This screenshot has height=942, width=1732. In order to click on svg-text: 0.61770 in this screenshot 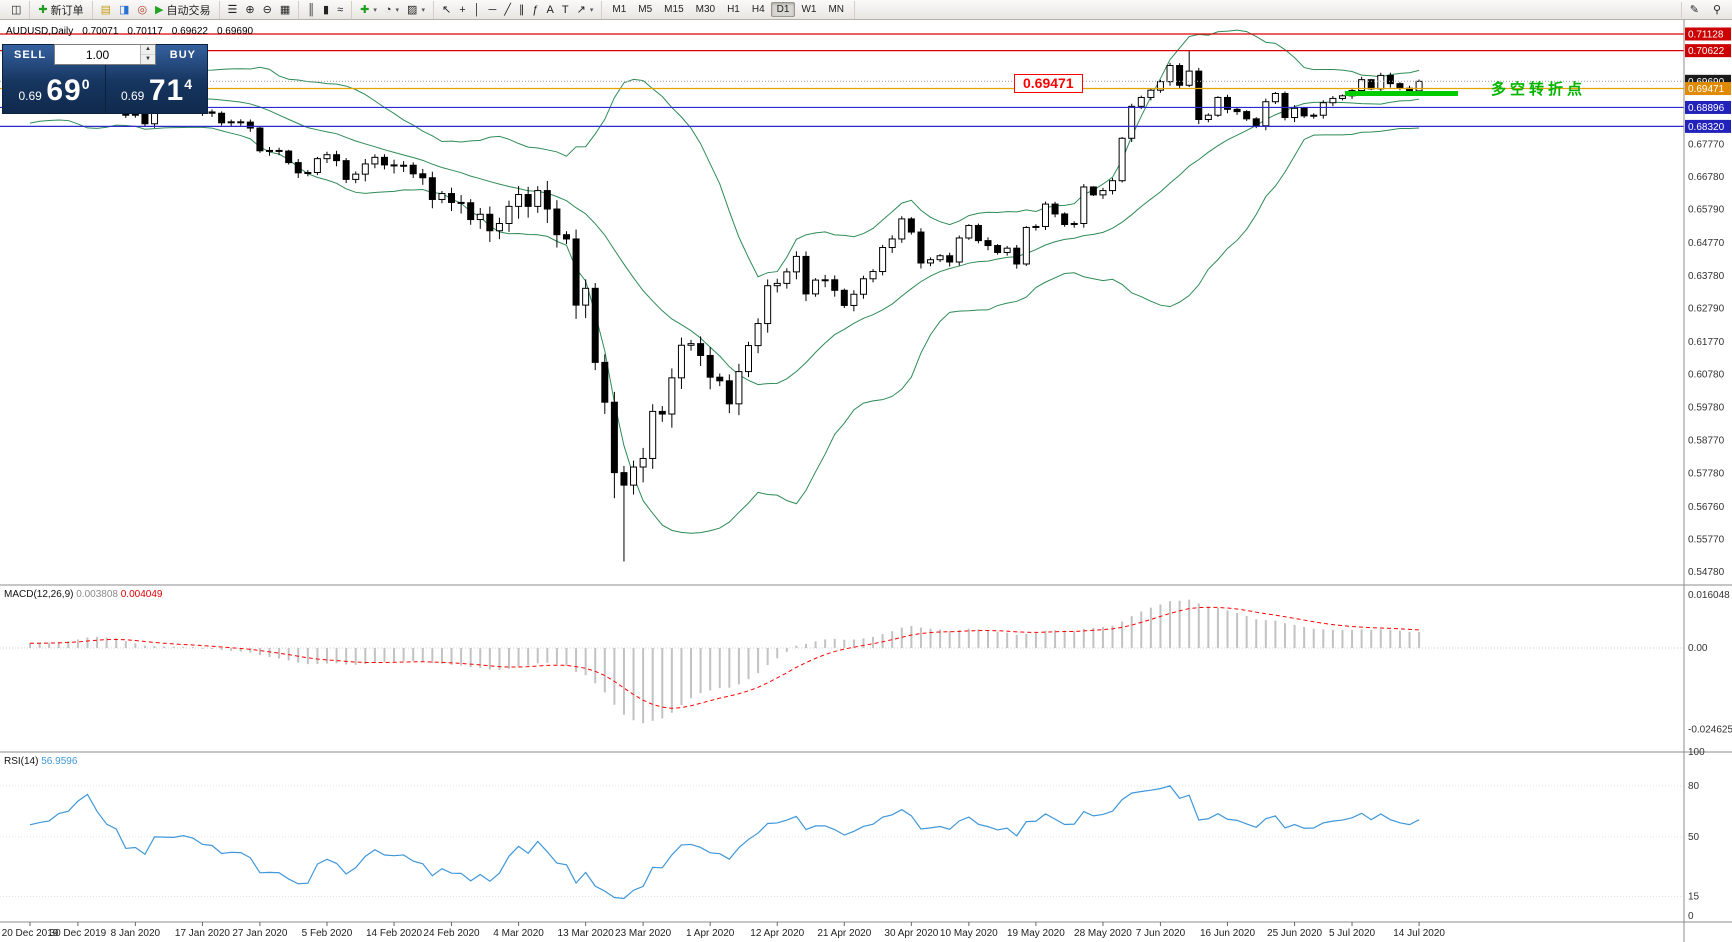, I will do `click(1706, 342)`.